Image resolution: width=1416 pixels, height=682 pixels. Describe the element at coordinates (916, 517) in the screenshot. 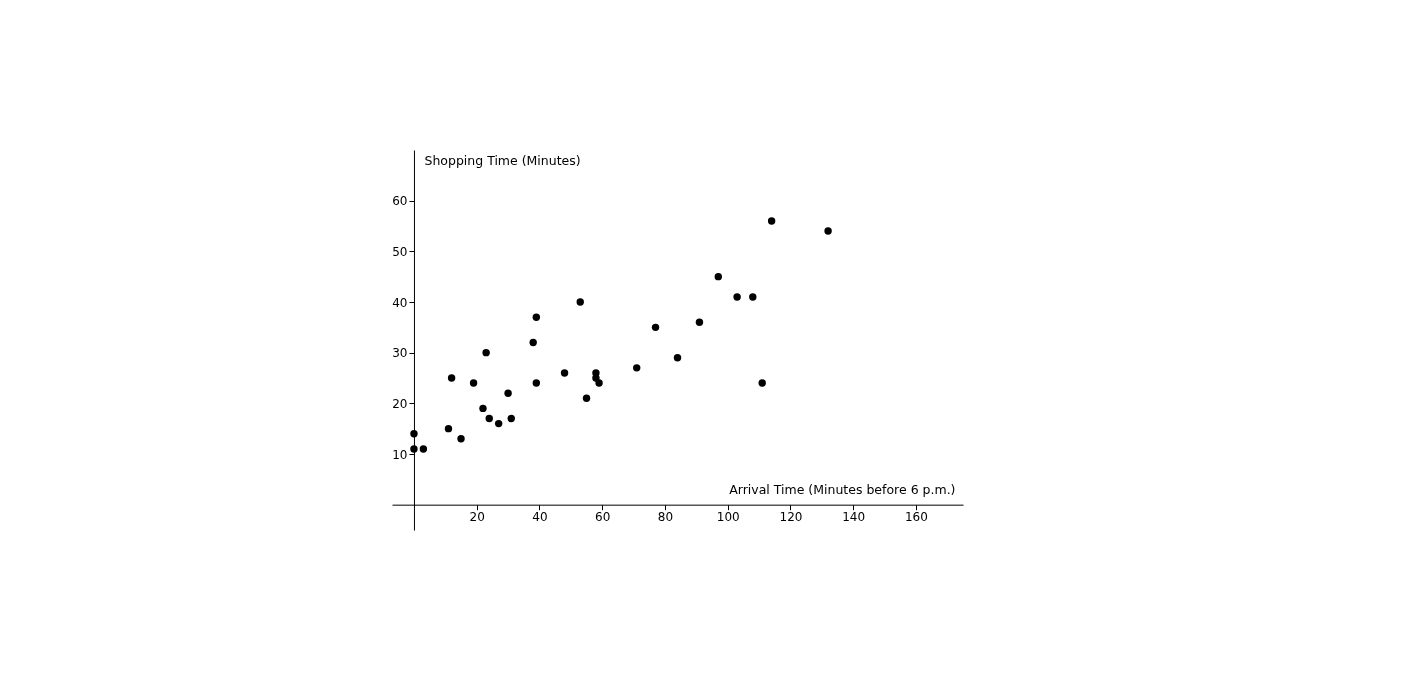

I see `x-tick-label: 160` at that location.